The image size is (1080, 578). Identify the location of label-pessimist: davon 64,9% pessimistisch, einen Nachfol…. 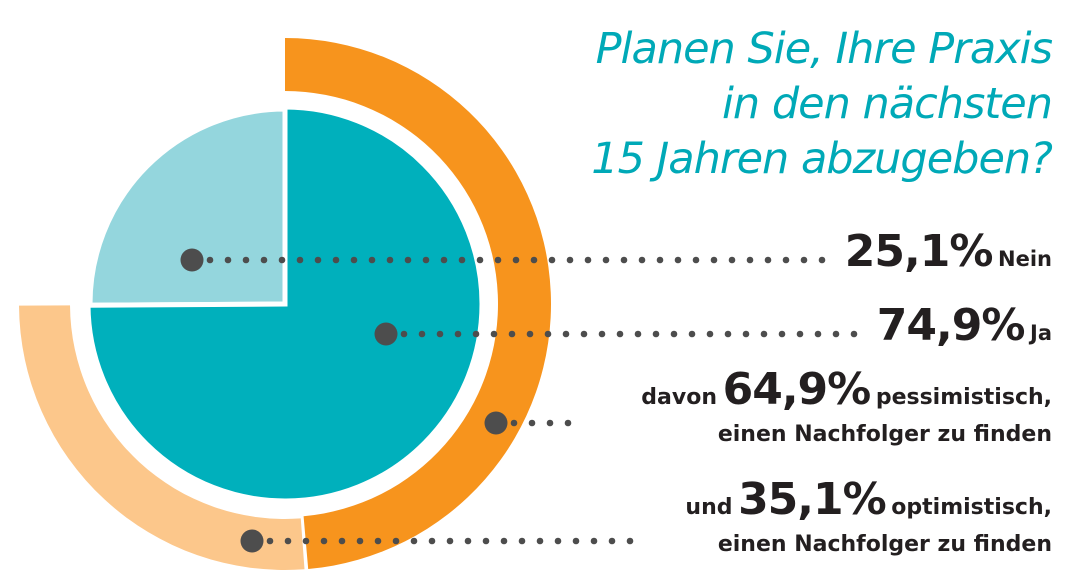
(846, 410).